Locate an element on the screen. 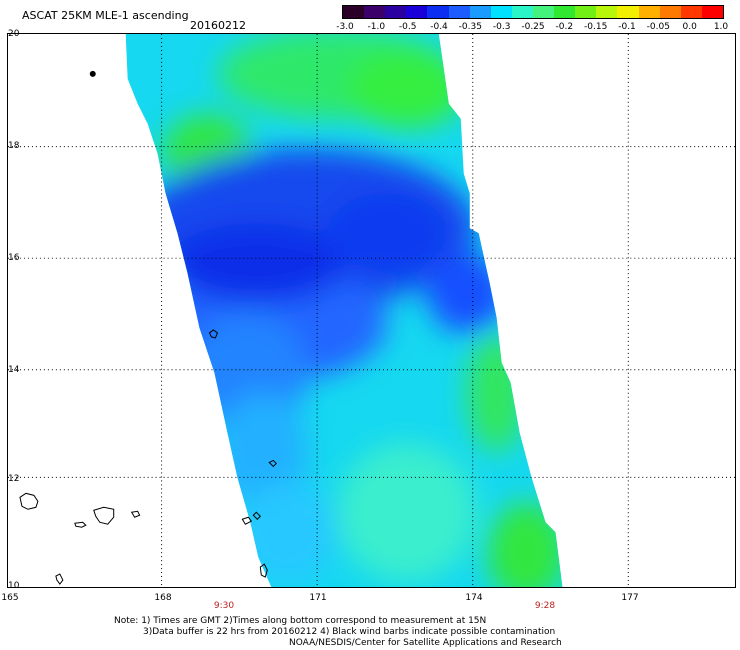 This screenshot has height=650, width=740. time-label-left: 9:30 is located at coordinates (224, 606).